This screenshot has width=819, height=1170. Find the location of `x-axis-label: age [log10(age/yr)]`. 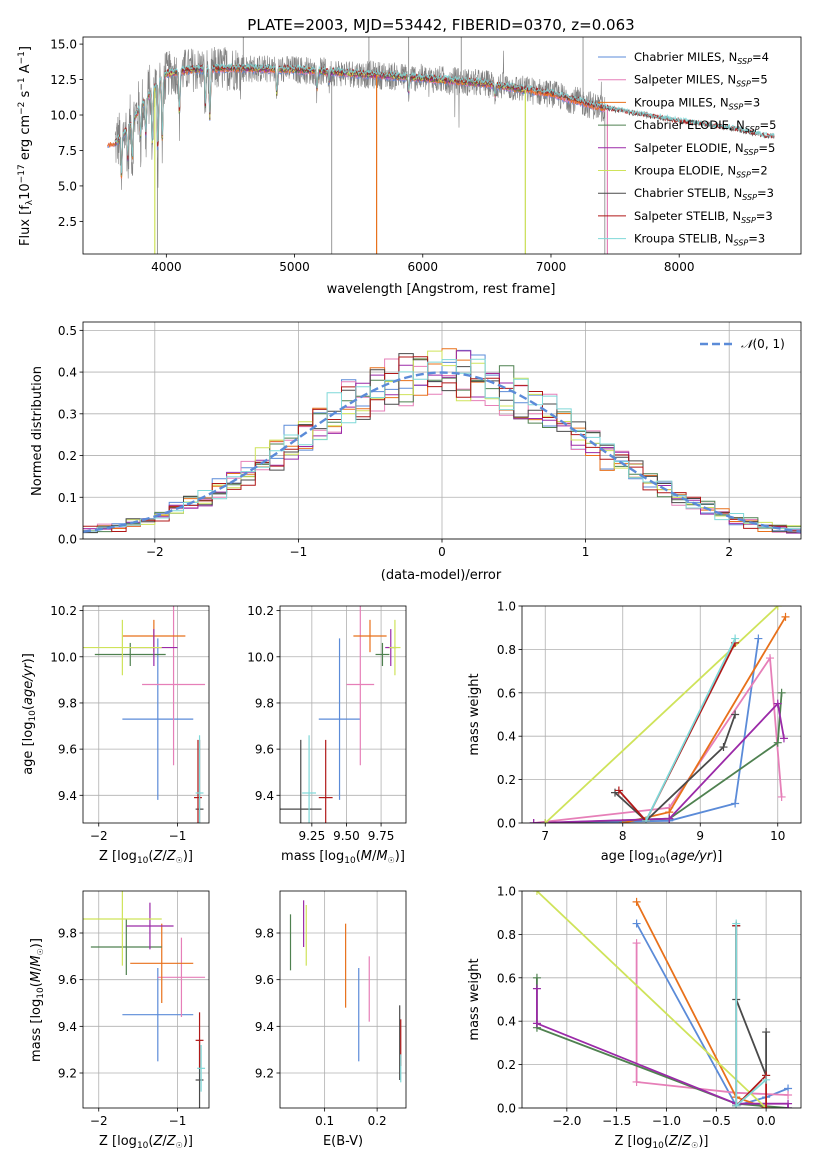

x-axis-label: age [log10(age/yr)] is located at coordinates (662, 857).